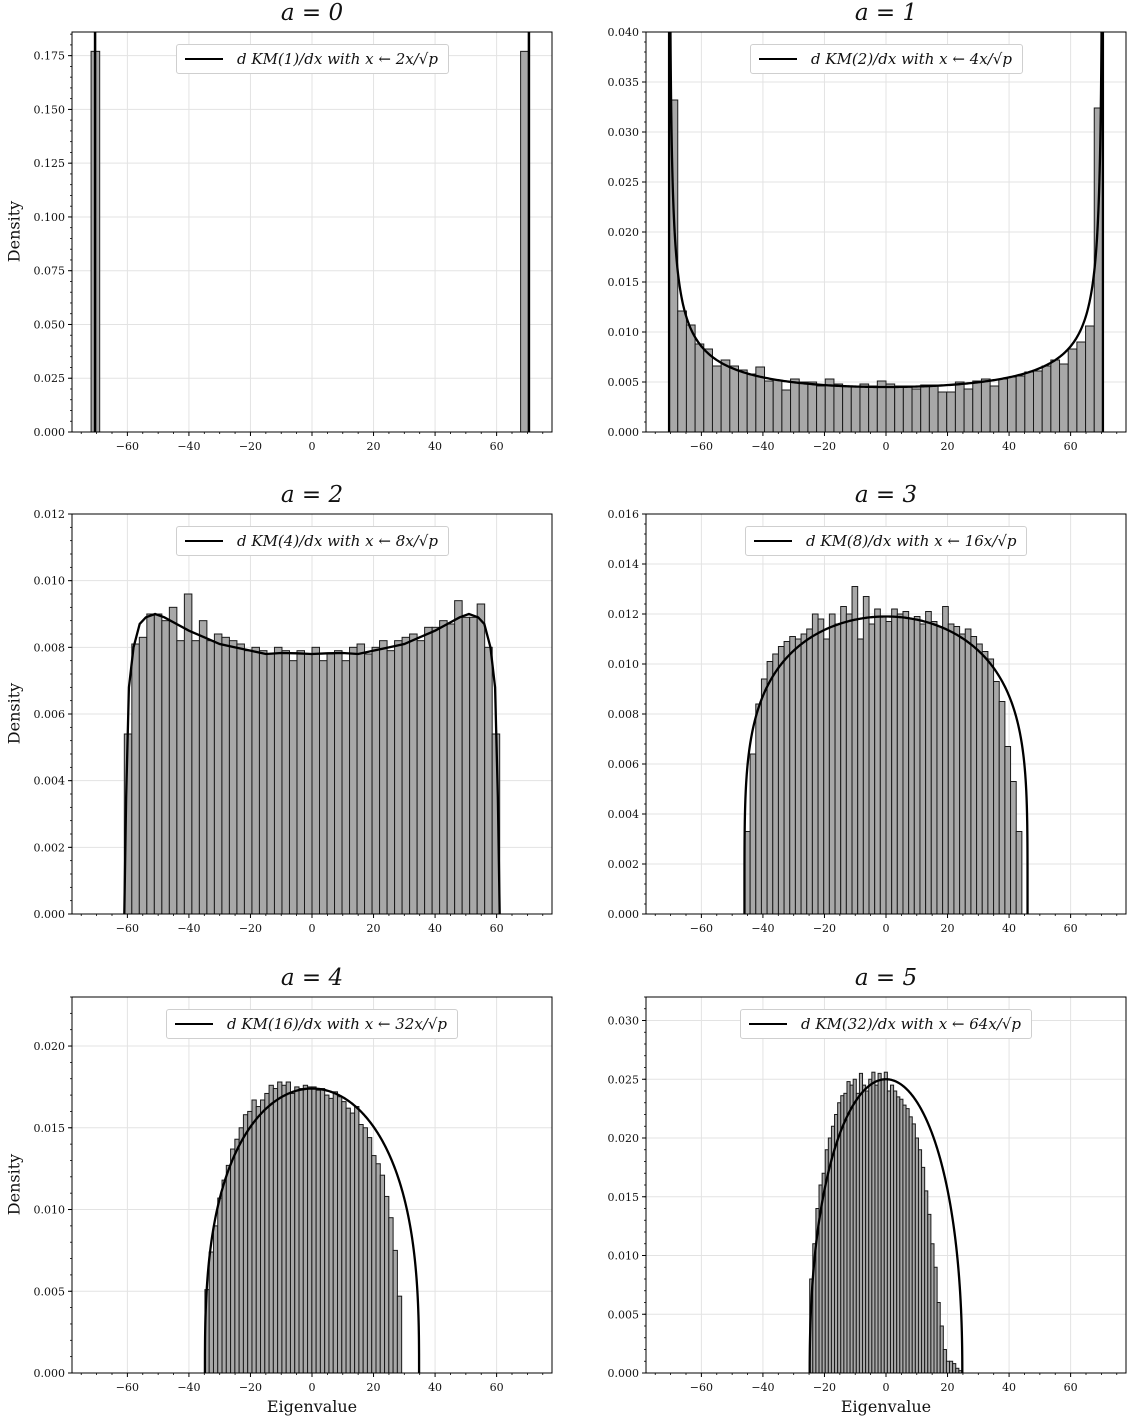 This screenshot has height=1418, width=1145. What do you see at coordinates (14, 1184) in the screenshot?
I see `y-axis-label: Density` at bounding box center [14, 1184].